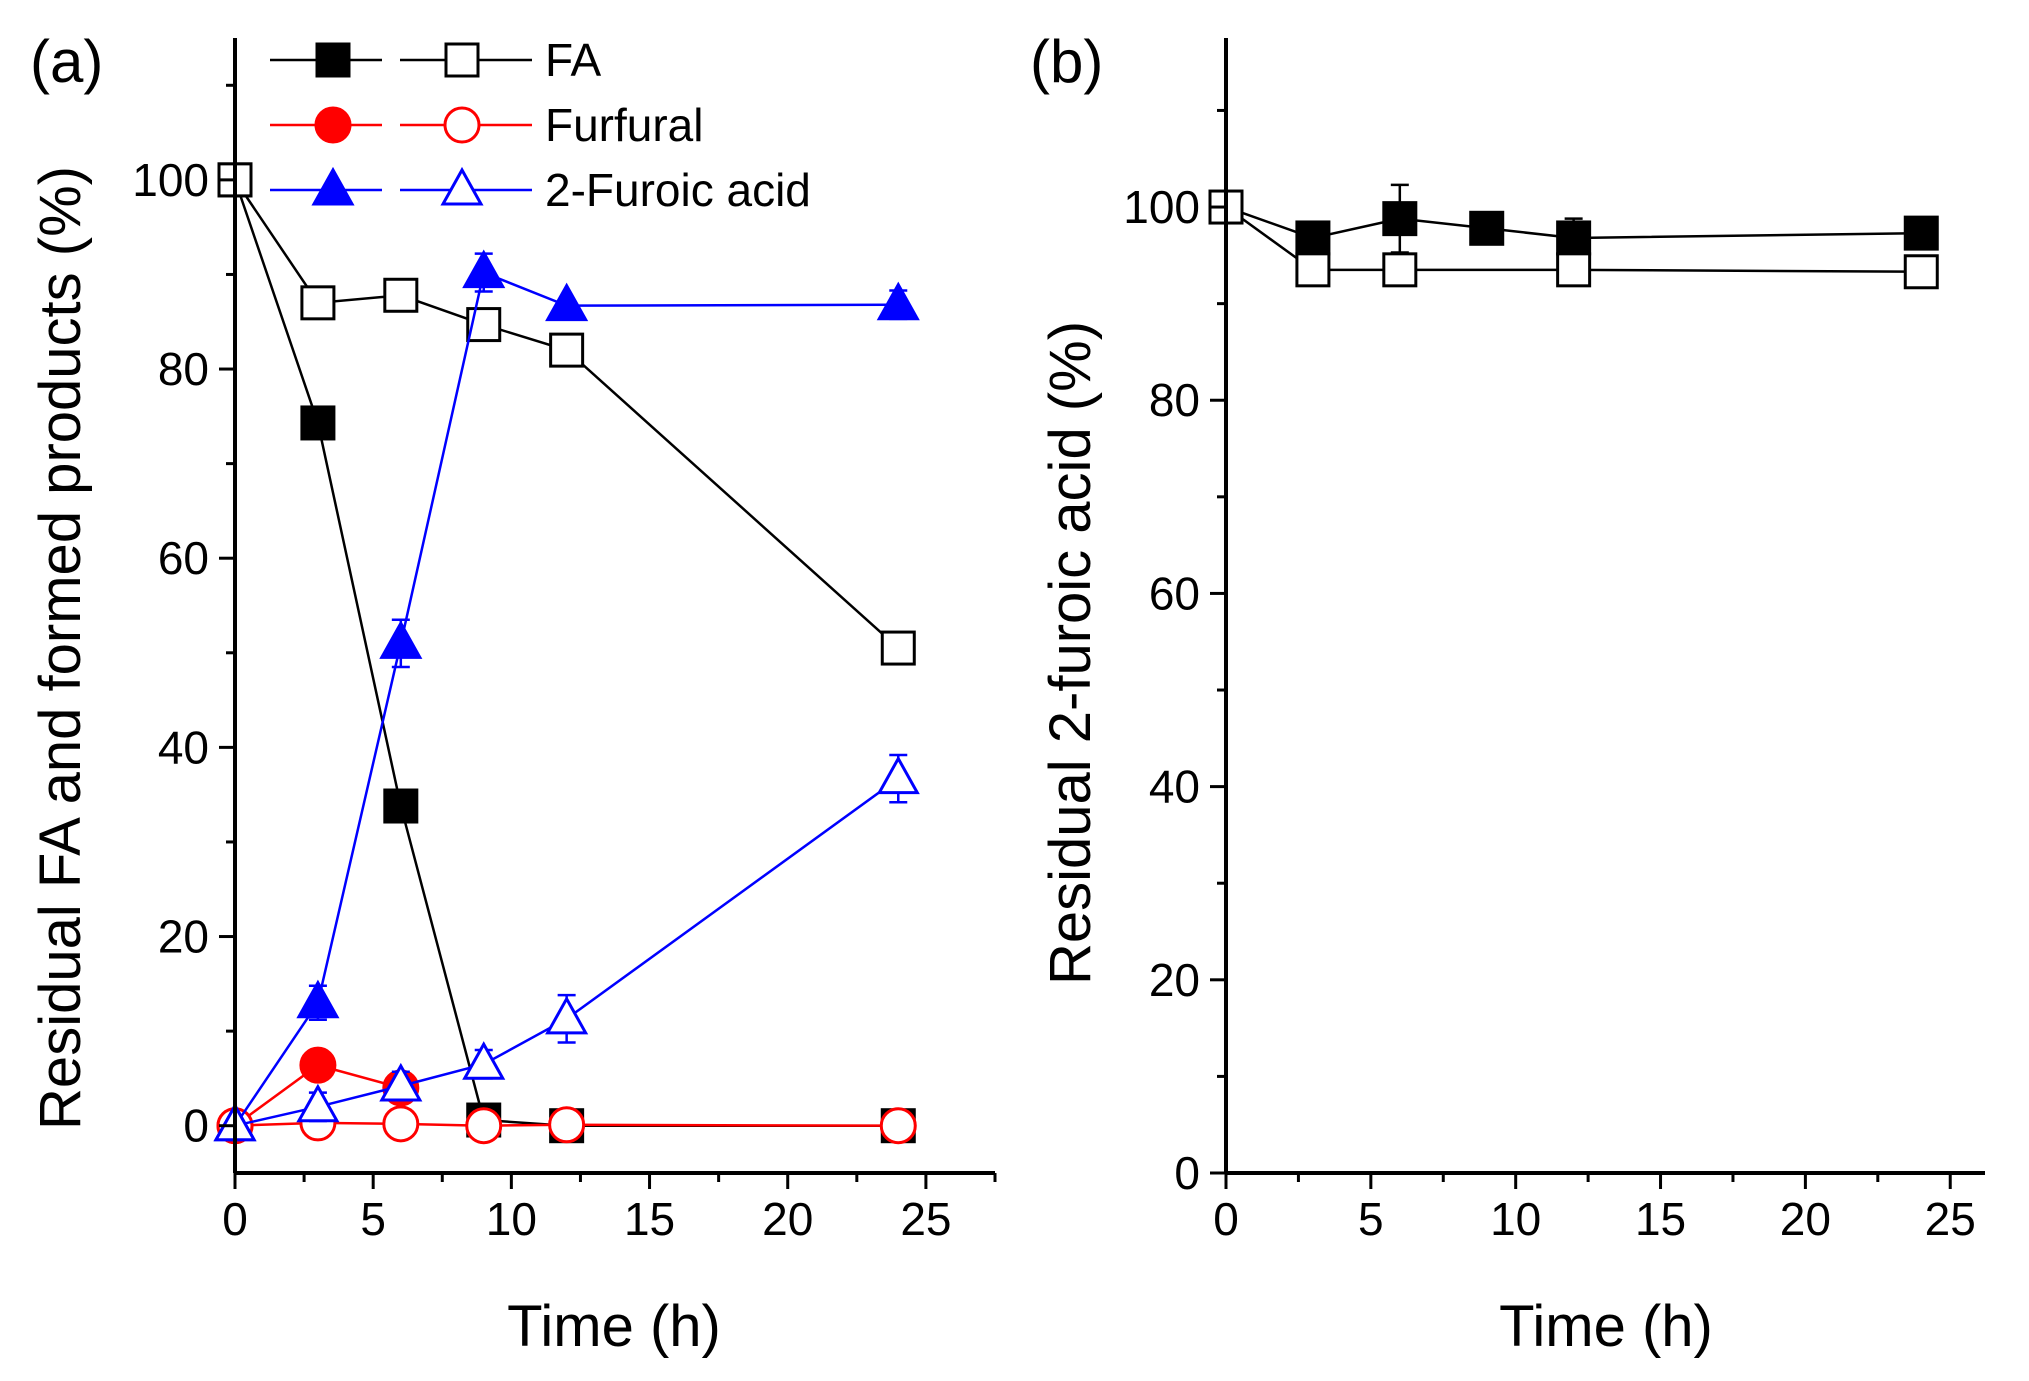 This screenshot has width=2029, height=1381. What do you see at coordinates (678, 190) in the screenshot?
I see `legend-label: 2-Furoic acid` at bounding box center [678, 190].